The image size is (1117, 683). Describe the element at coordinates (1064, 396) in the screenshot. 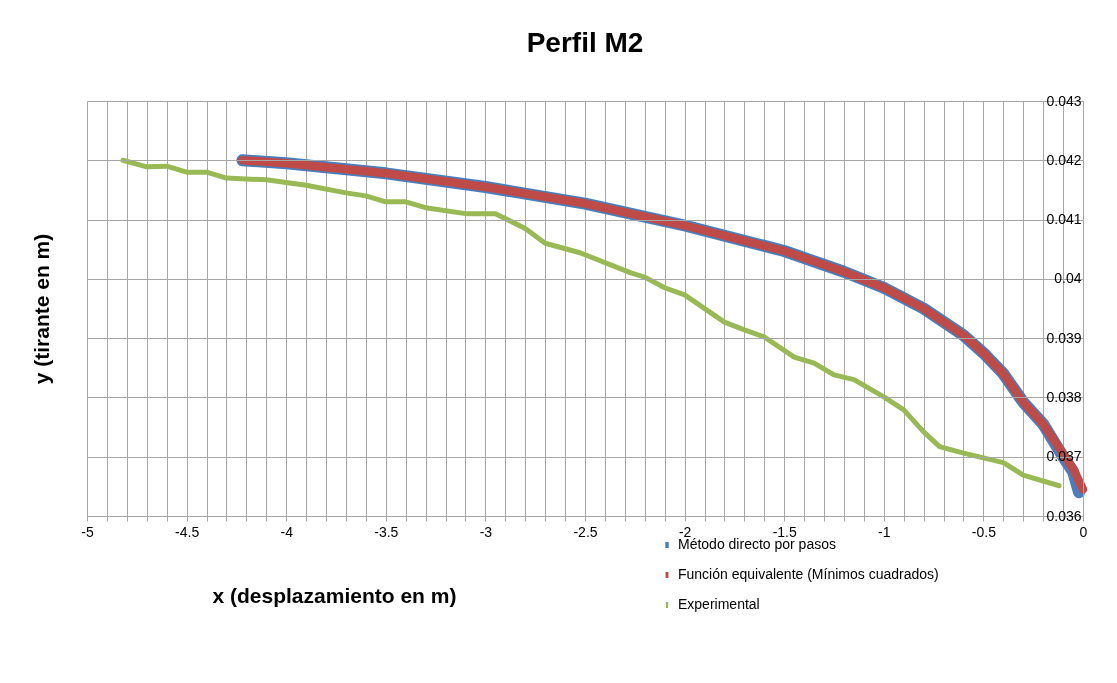

I see `y-tick-label: 0.038` at that location.